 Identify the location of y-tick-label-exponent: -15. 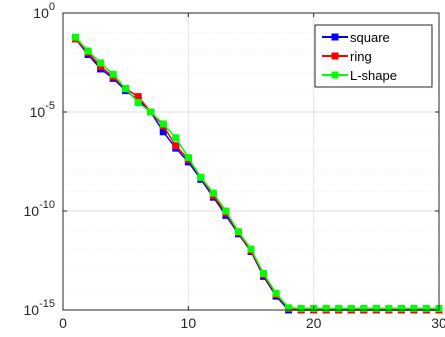
(47, 304).